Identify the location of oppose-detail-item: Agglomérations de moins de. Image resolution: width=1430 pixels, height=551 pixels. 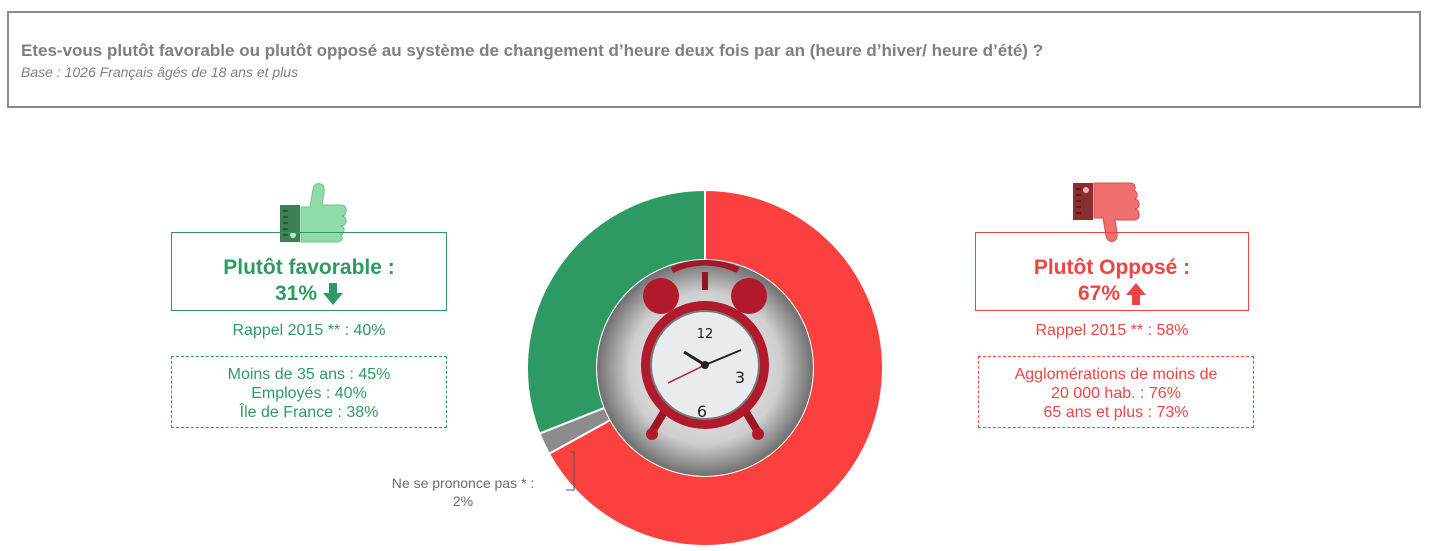
(1116, 374).